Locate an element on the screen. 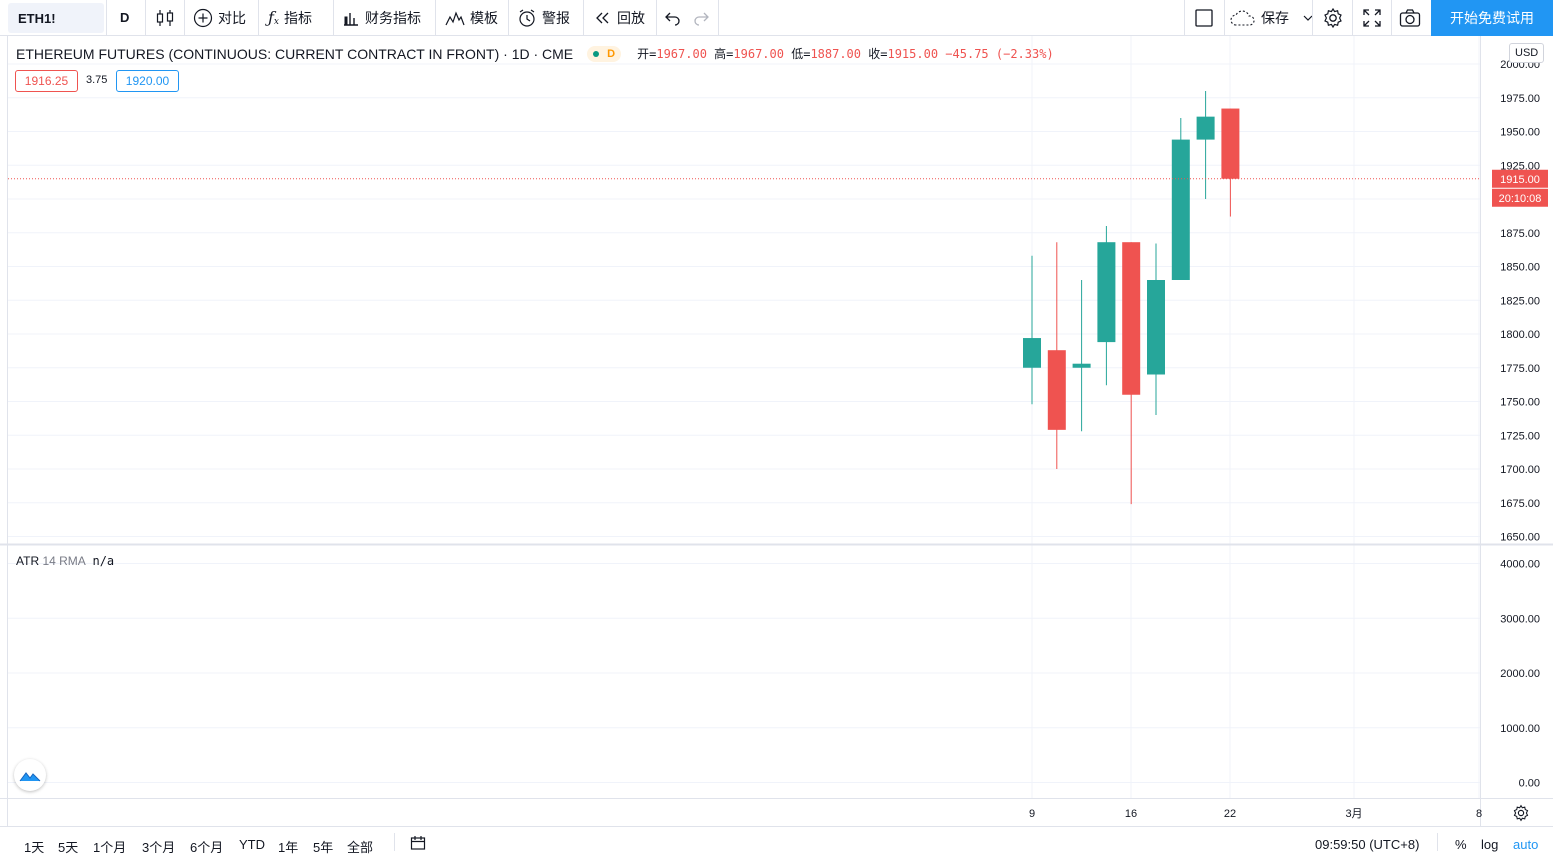 This screenshot has width=1553, height=856. symbol-search-button: ETH1! is located at coordinates (56, 18).